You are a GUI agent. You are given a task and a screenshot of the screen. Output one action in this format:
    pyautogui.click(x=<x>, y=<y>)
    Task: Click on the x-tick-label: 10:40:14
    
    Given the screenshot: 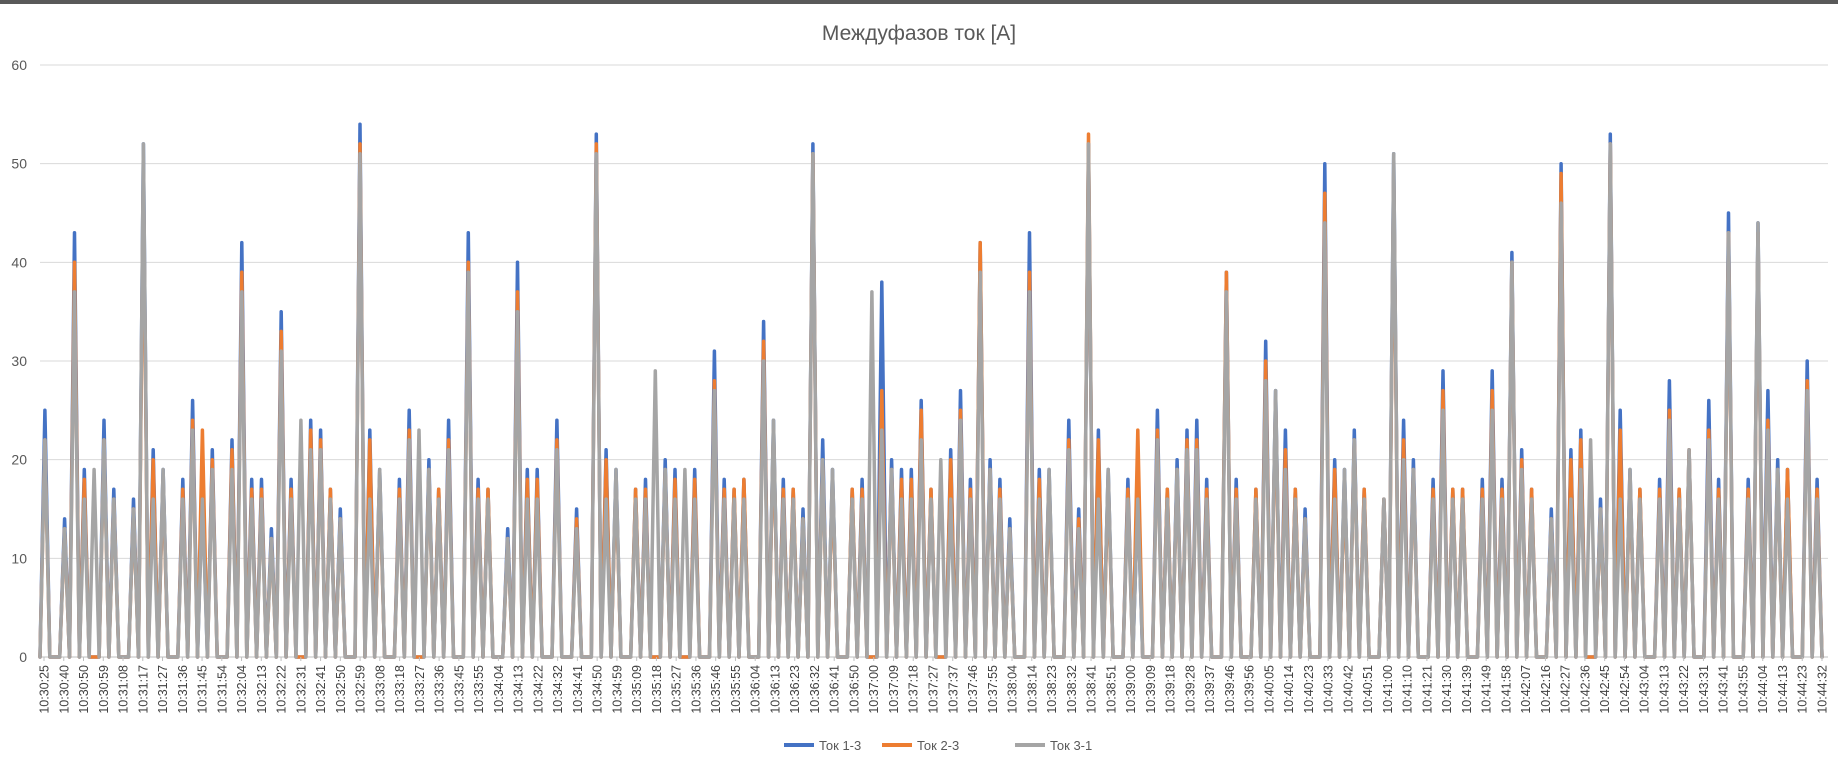 What is the action you would take?
    pyautogui.click(x=1289, y=689)
    